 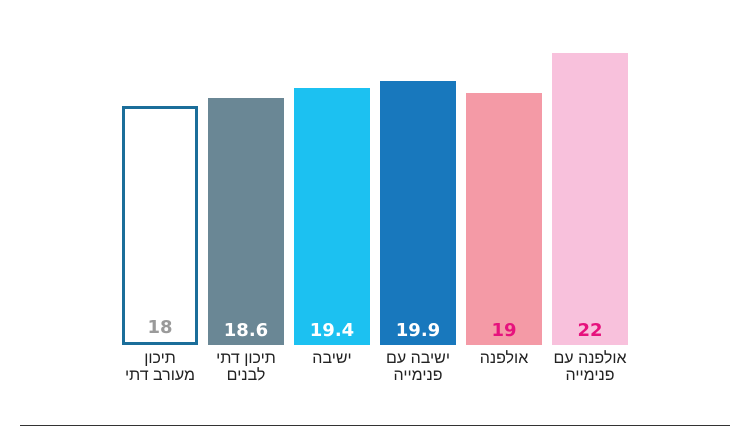 What do you see at coordinates (160, 327) in the screenshot?
I see `data-label: 18` at bounding box center [160, 327].